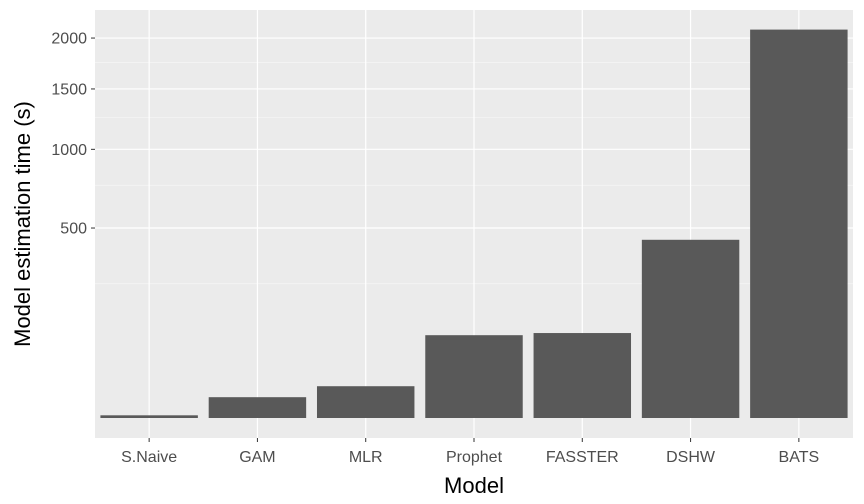 This screenshot has width=864, height=504. Describe the element at coordinates (582, 457) in the screenshot. I see `x-tick-label: FASSTER` at that location.